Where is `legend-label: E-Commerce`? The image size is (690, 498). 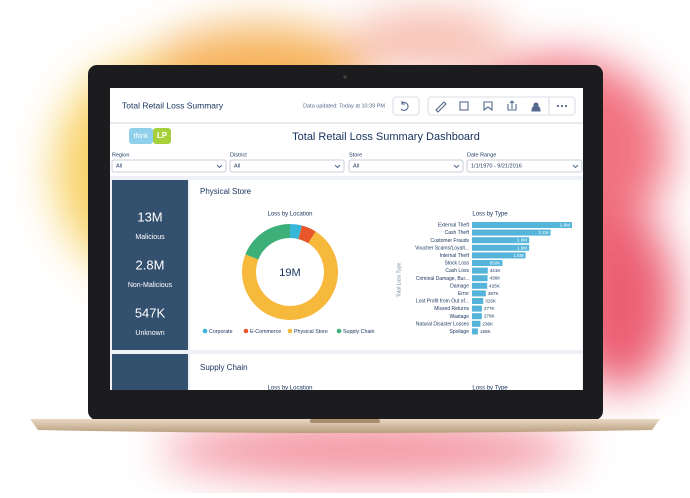
legend-label: E-Commerce is located at coordinates (265, 332).